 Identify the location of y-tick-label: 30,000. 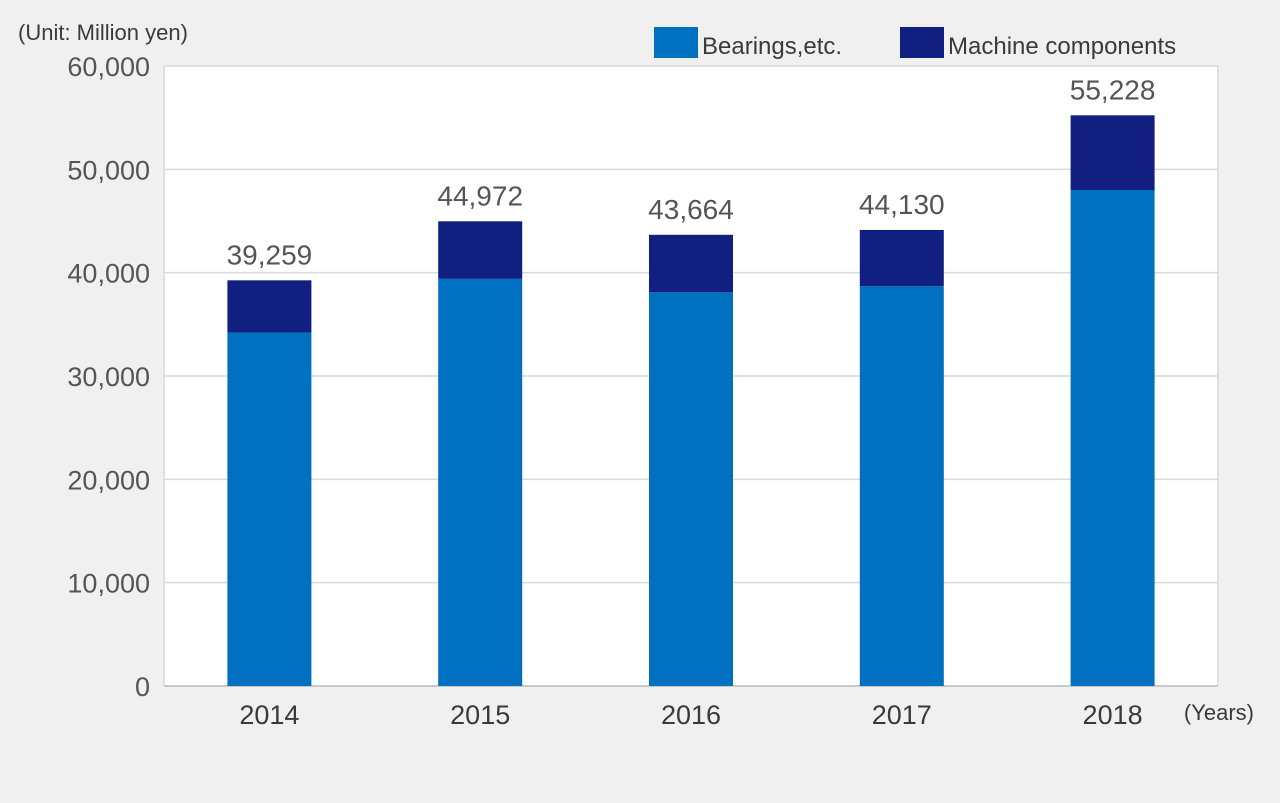
(108, 377).